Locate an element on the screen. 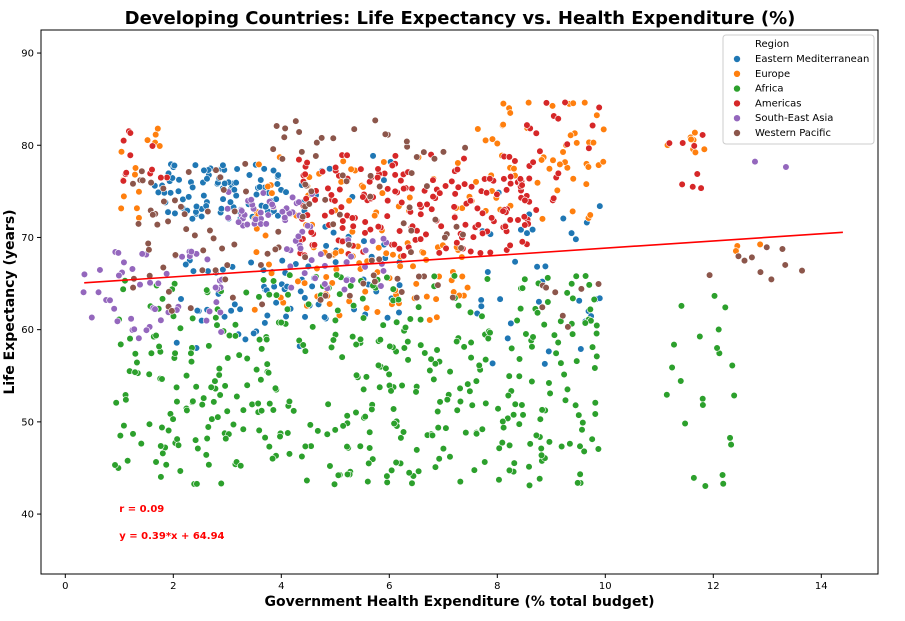  legend-marker is located at coordinates (737, 59).